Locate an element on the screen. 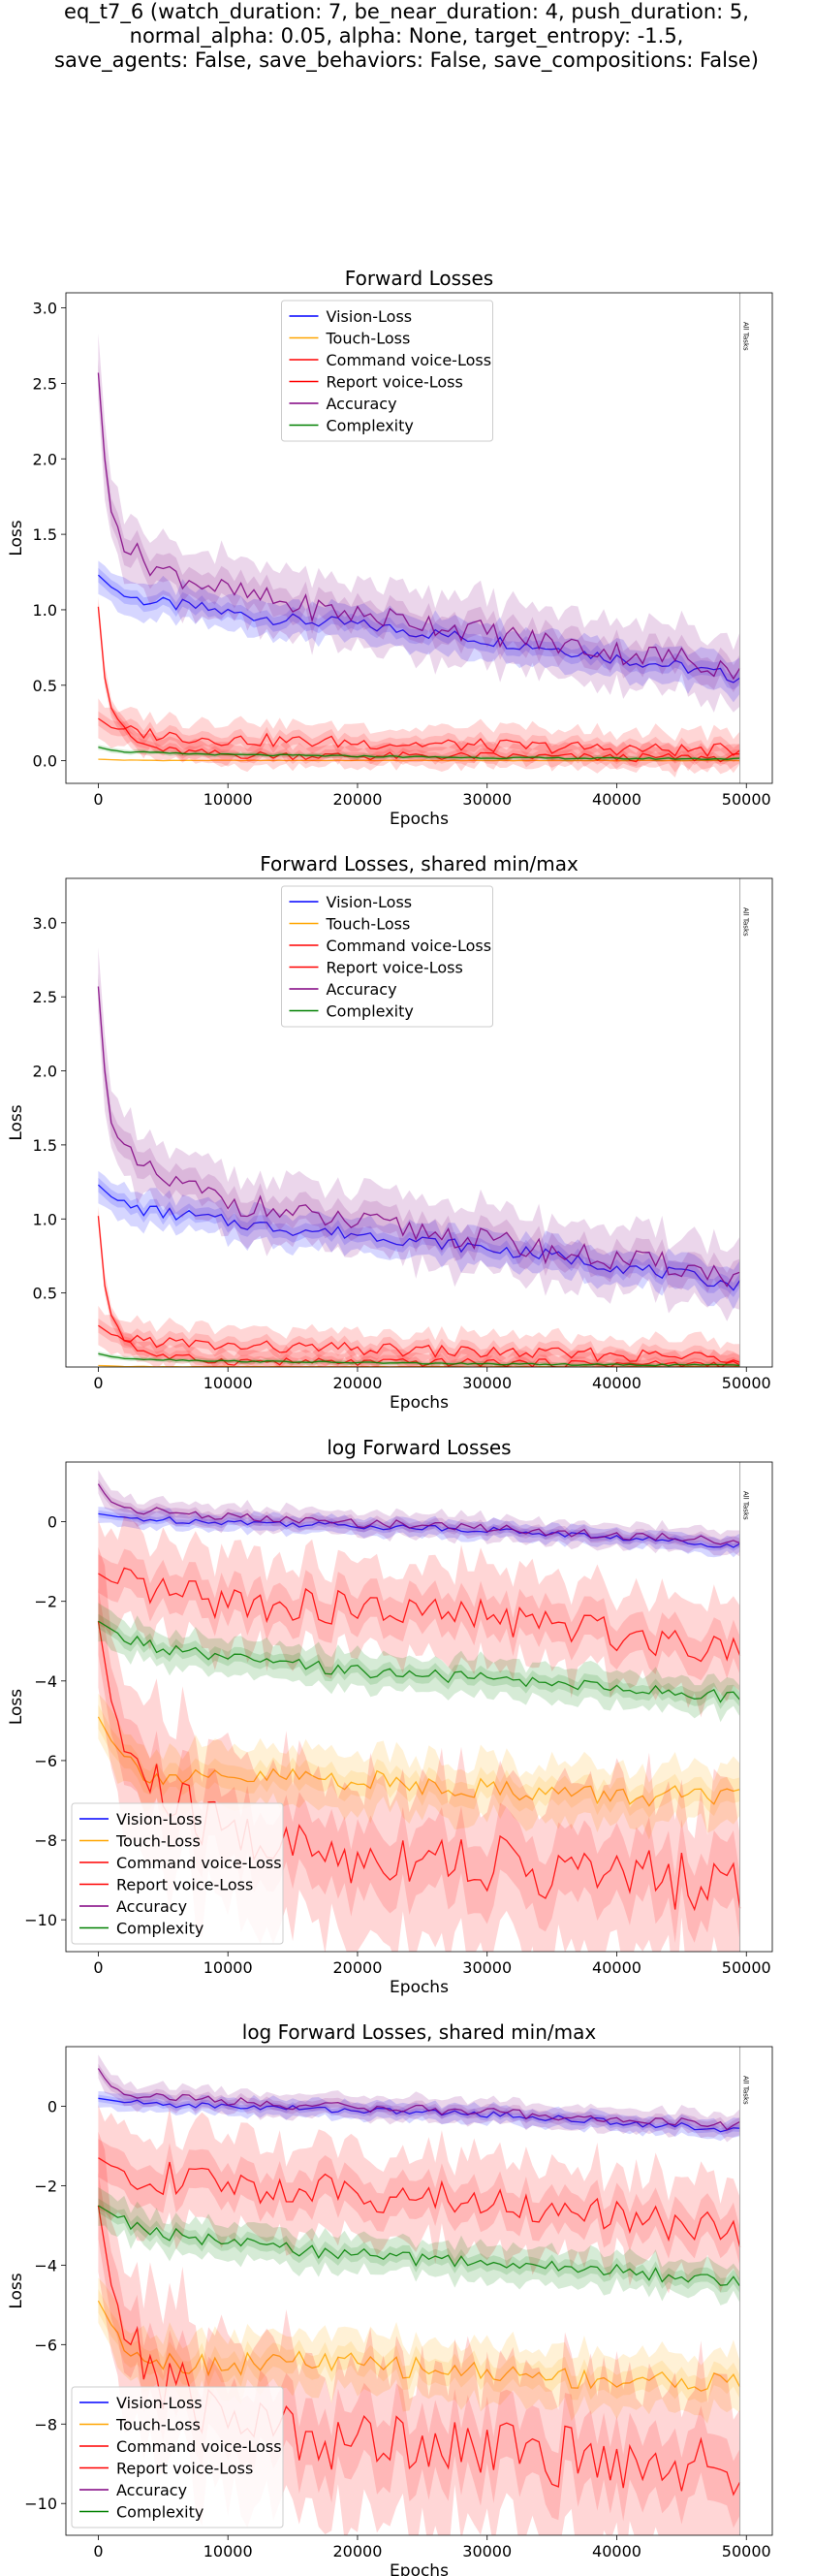 The image size is (813, 2576). chart-title: Forward Losses is located at coordinates (419, 278).